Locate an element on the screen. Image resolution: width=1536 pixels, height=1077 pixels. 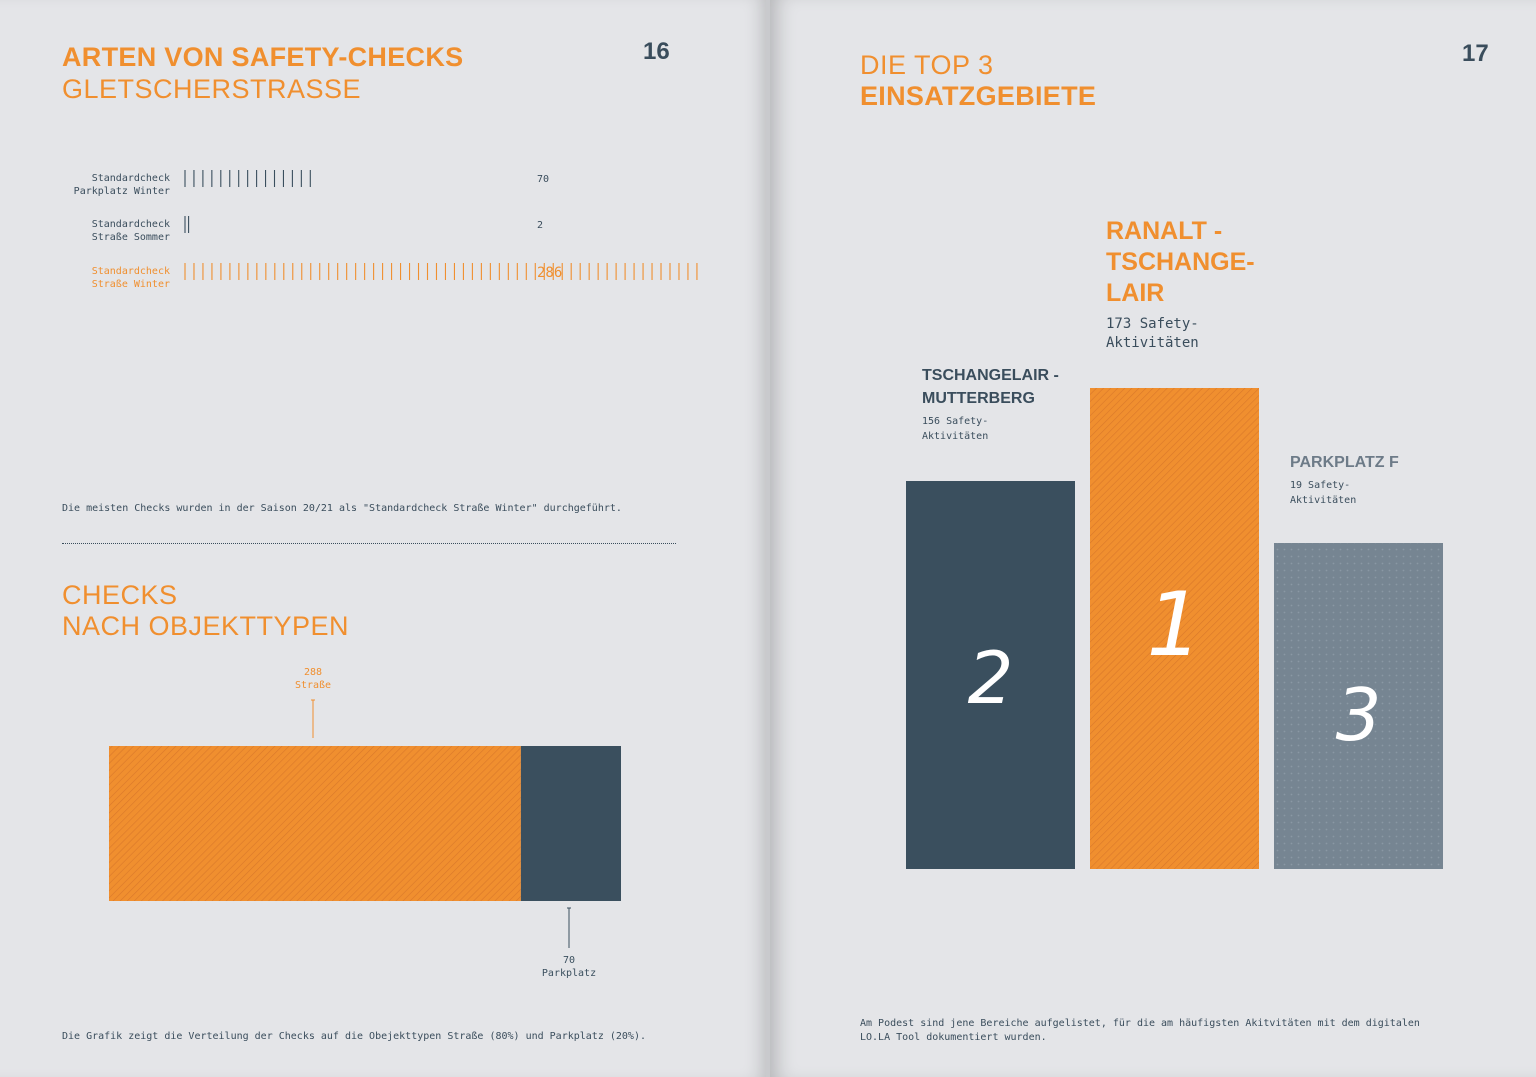
right-title-bold: EINSATZGEBIETE is located at coordinates (978, 96).